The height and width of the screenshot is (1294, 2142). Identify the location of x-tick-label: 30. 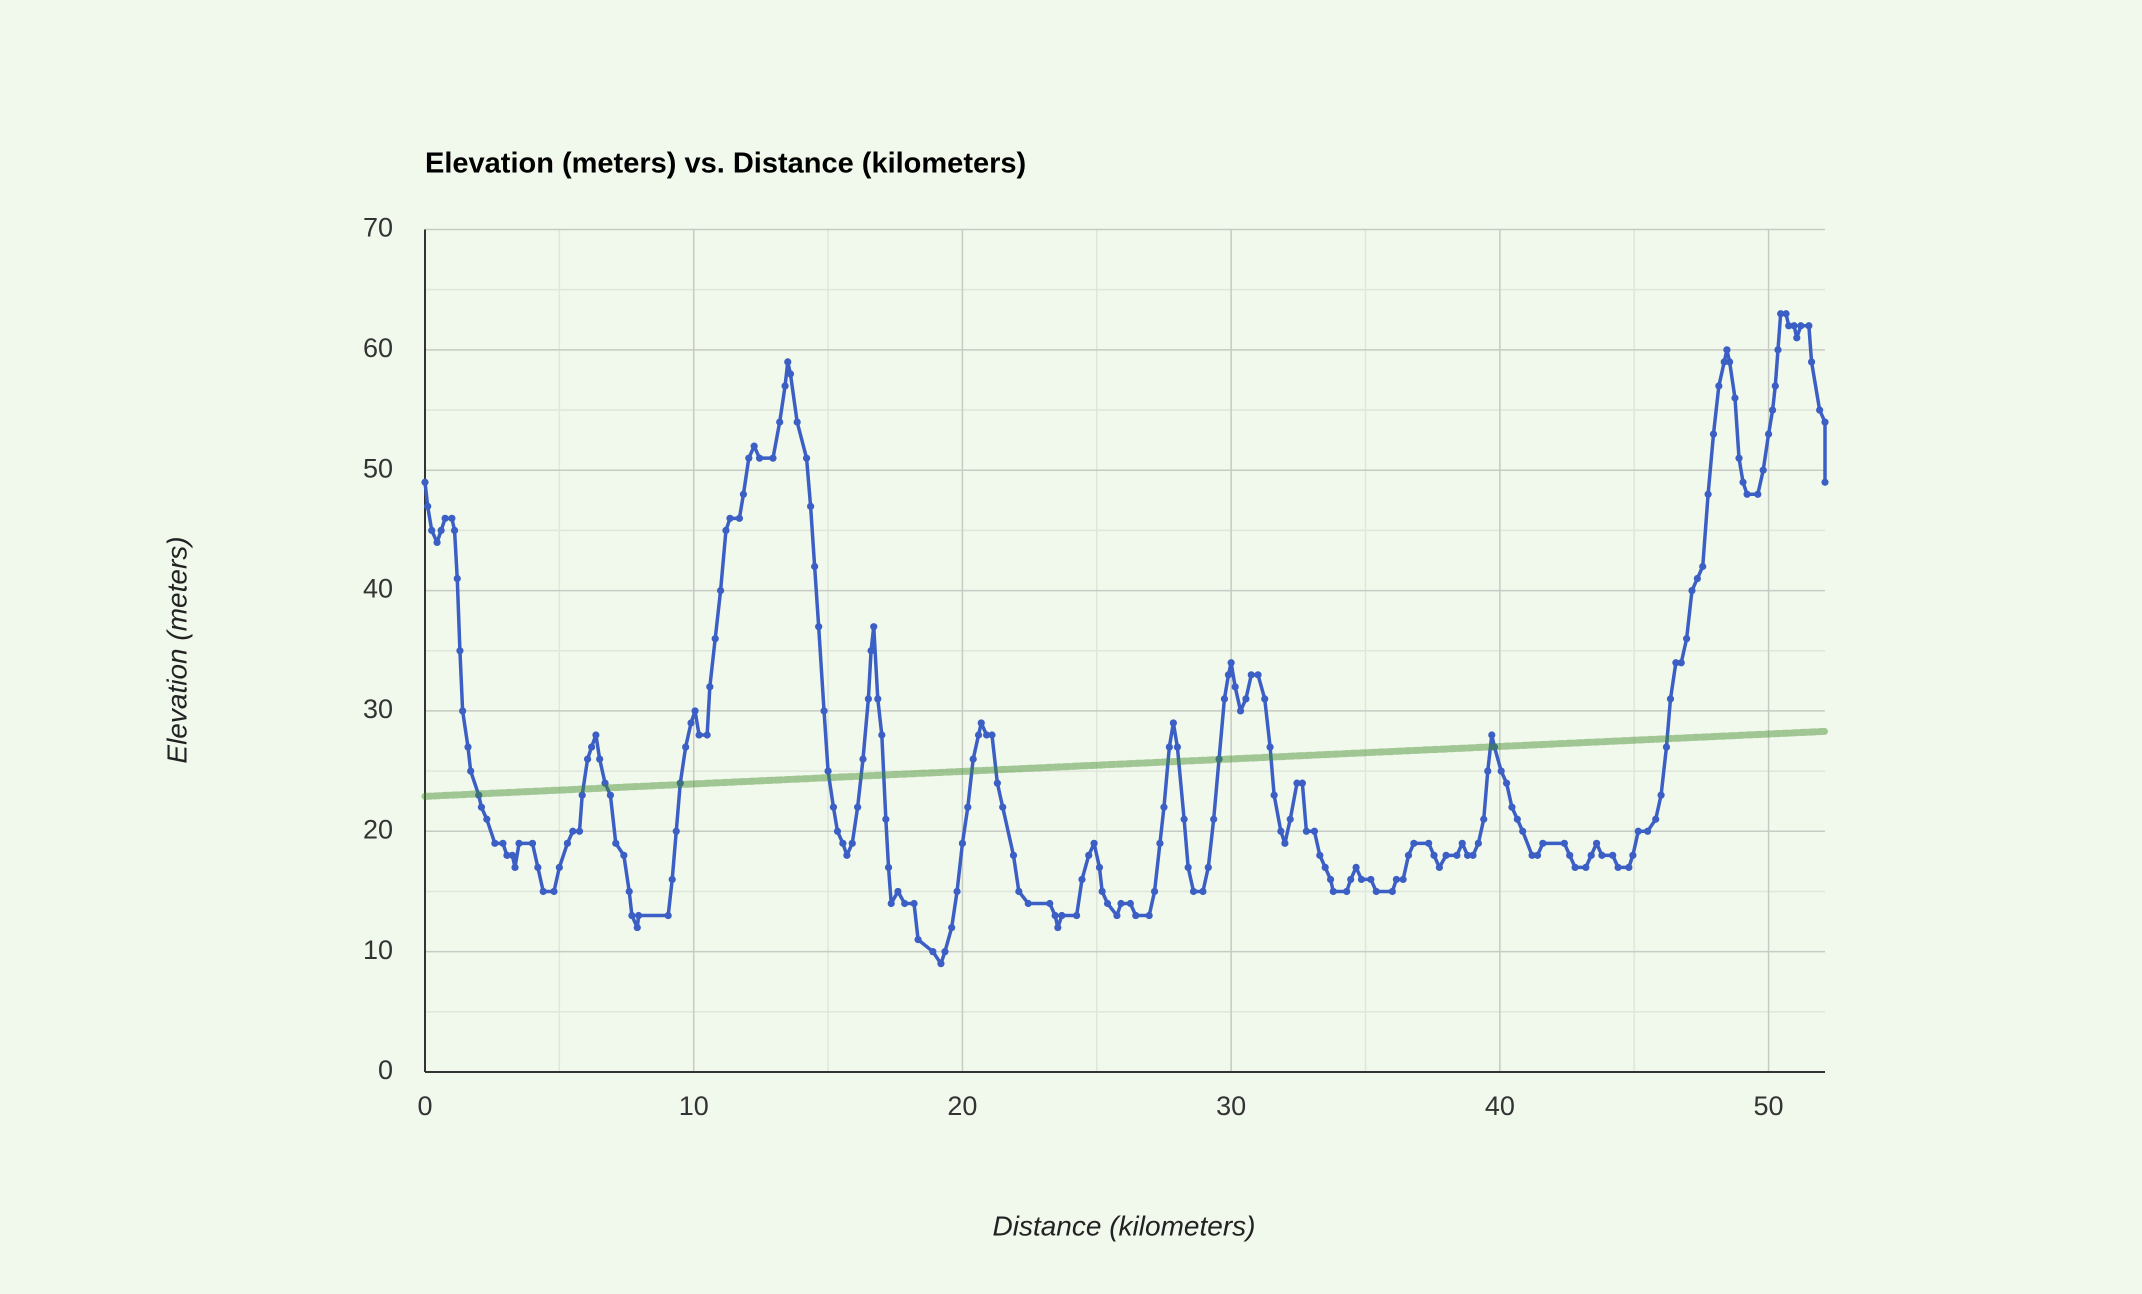
(1231, 1106).